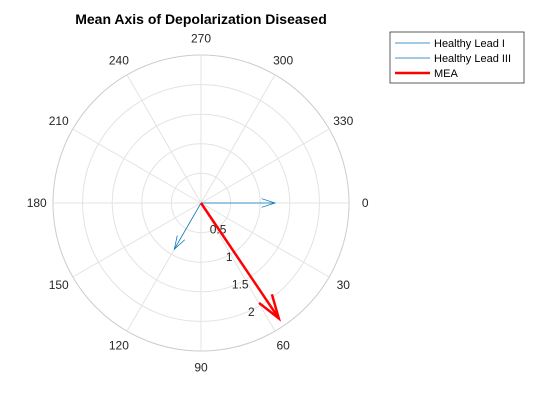 Image resolution: width=560 pixels, height=420 pixels. Describe the element at coordinates (119, 61) in the screenshot. I see `theta-tick-label: 240` at that location.